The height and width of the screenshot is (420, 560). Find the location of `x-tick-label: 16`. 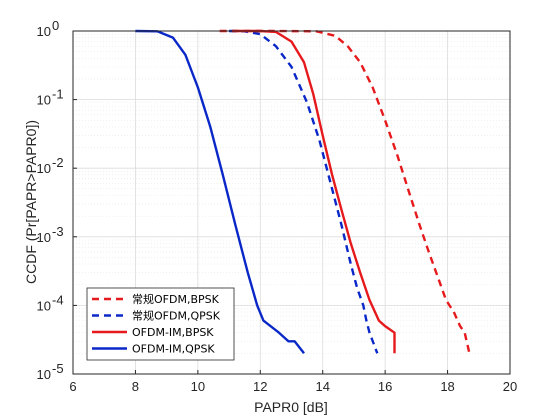

x-tick-label: 16 is located at coordinates (385, 386).